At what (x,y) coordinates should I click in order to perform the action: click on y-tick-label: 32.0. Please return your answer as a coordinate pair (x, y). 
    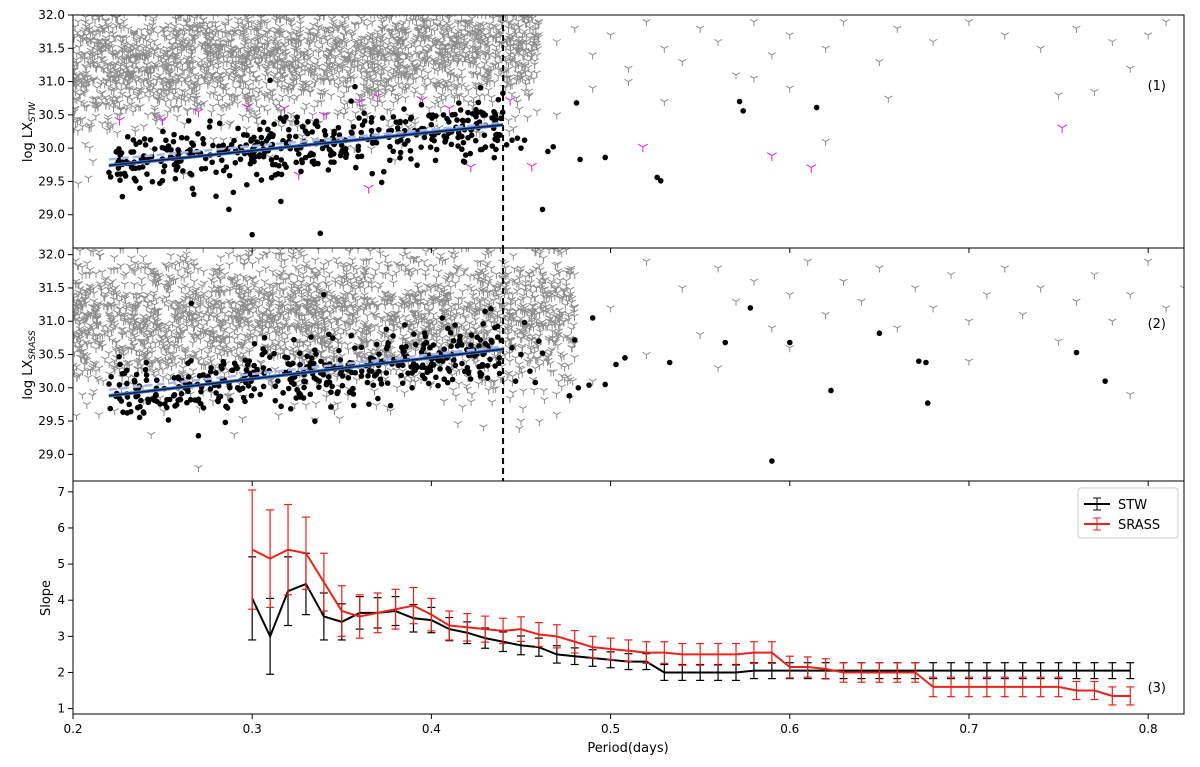
    Looking at the image, I should click on (51, 15).